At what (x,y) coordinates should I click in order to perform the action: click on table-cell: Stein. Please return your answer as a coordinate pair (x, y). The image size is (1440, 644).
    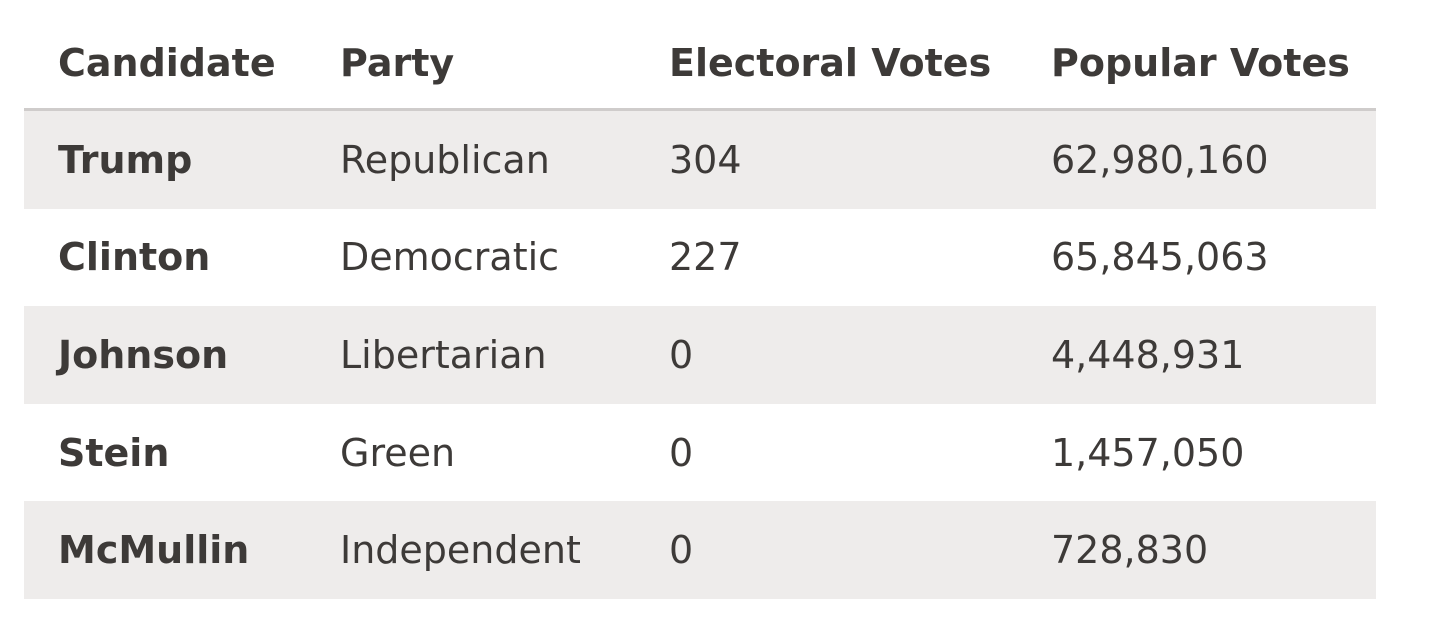
    Looking at the image, I should click on (114, 452).